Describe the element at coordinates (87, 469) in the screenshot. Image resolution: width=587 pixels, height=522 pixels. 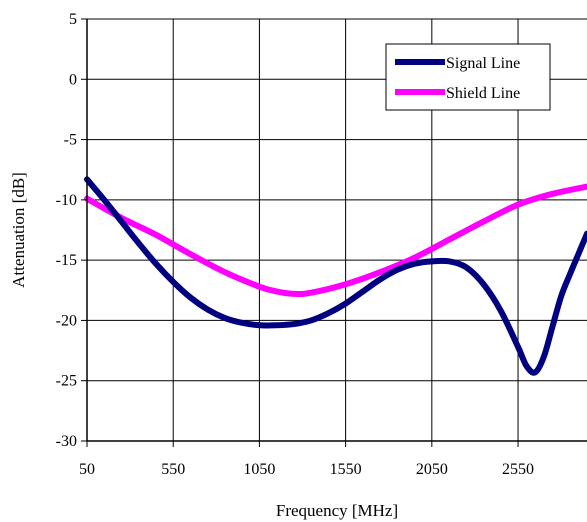
I see `x-tick-label: 50` at that location.